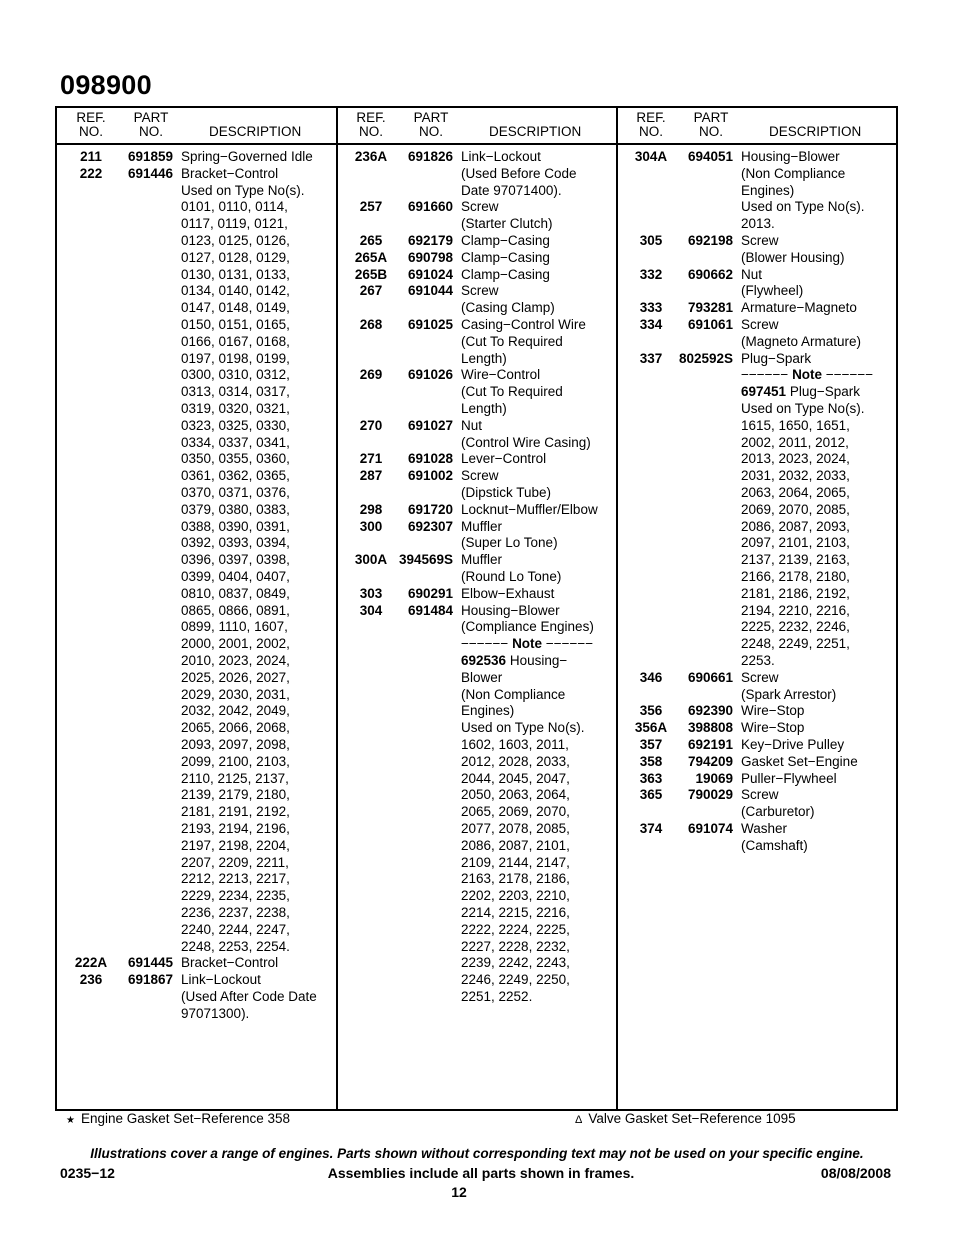 Image resolution: width=954 pixels, height=1235 pixels. I want to click on description-text: Wire−Stop, so click(773, 711).